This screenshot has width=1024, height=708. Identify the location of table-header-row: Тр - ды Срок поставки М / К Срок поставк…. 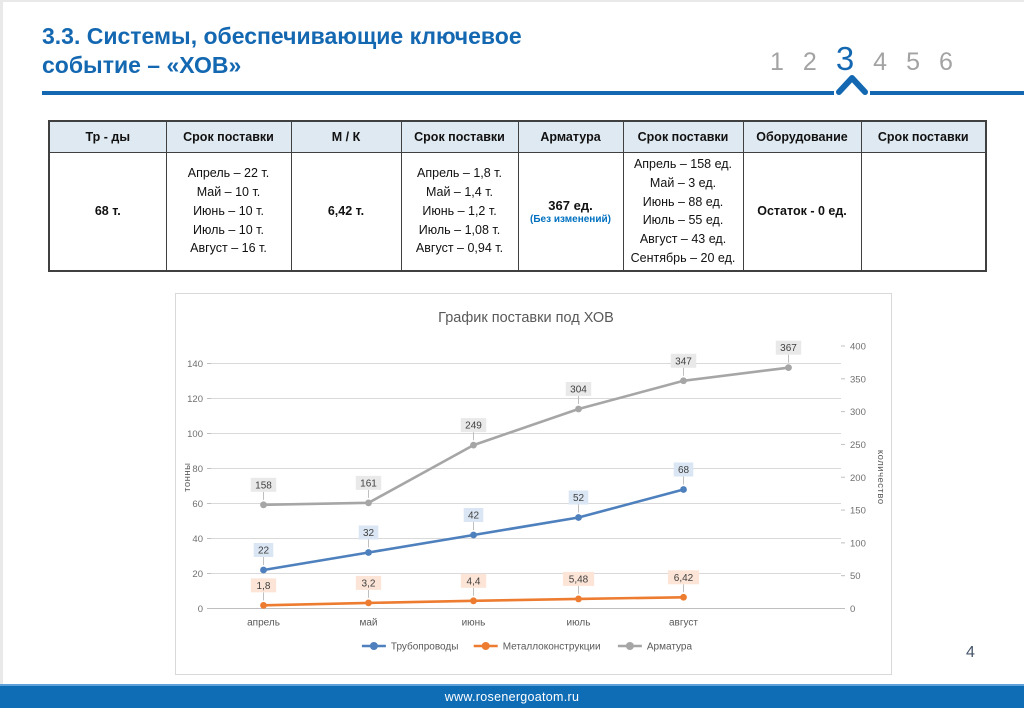
(517, 136).